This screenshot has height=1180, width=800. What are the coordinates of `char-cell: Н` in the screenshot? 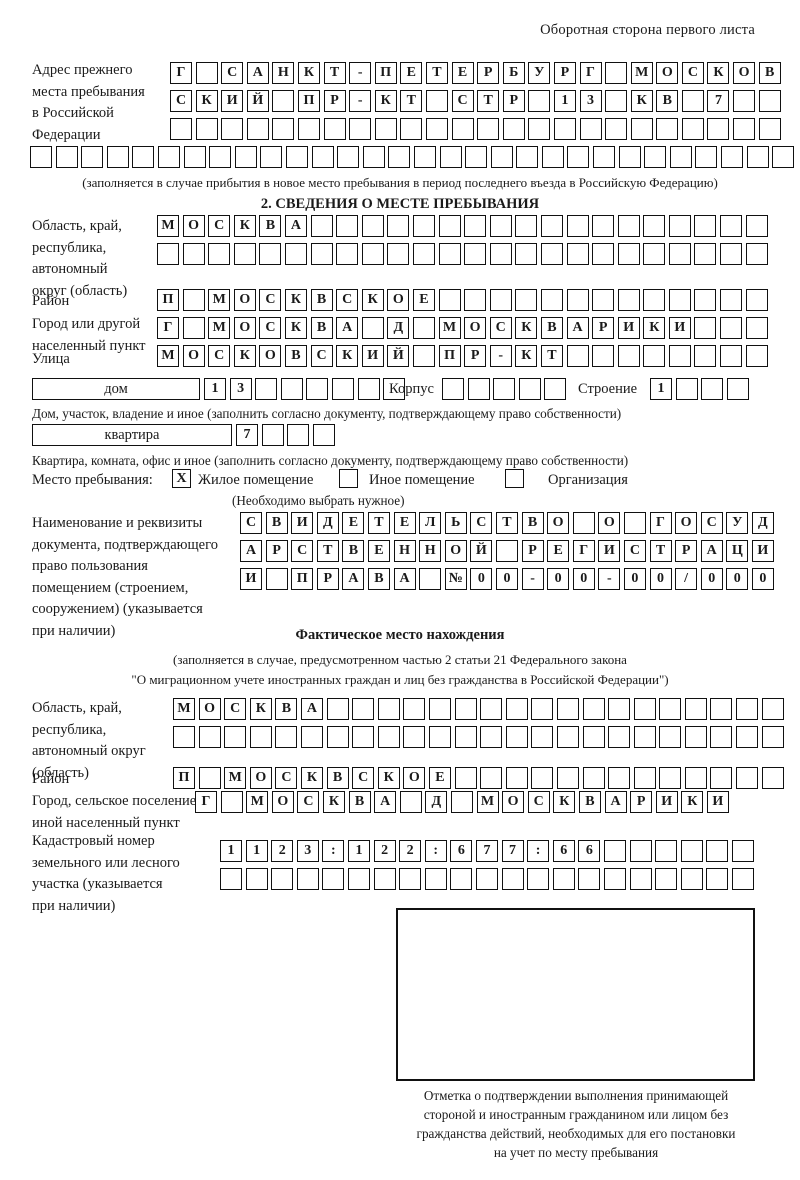 It's located at (404, 551).